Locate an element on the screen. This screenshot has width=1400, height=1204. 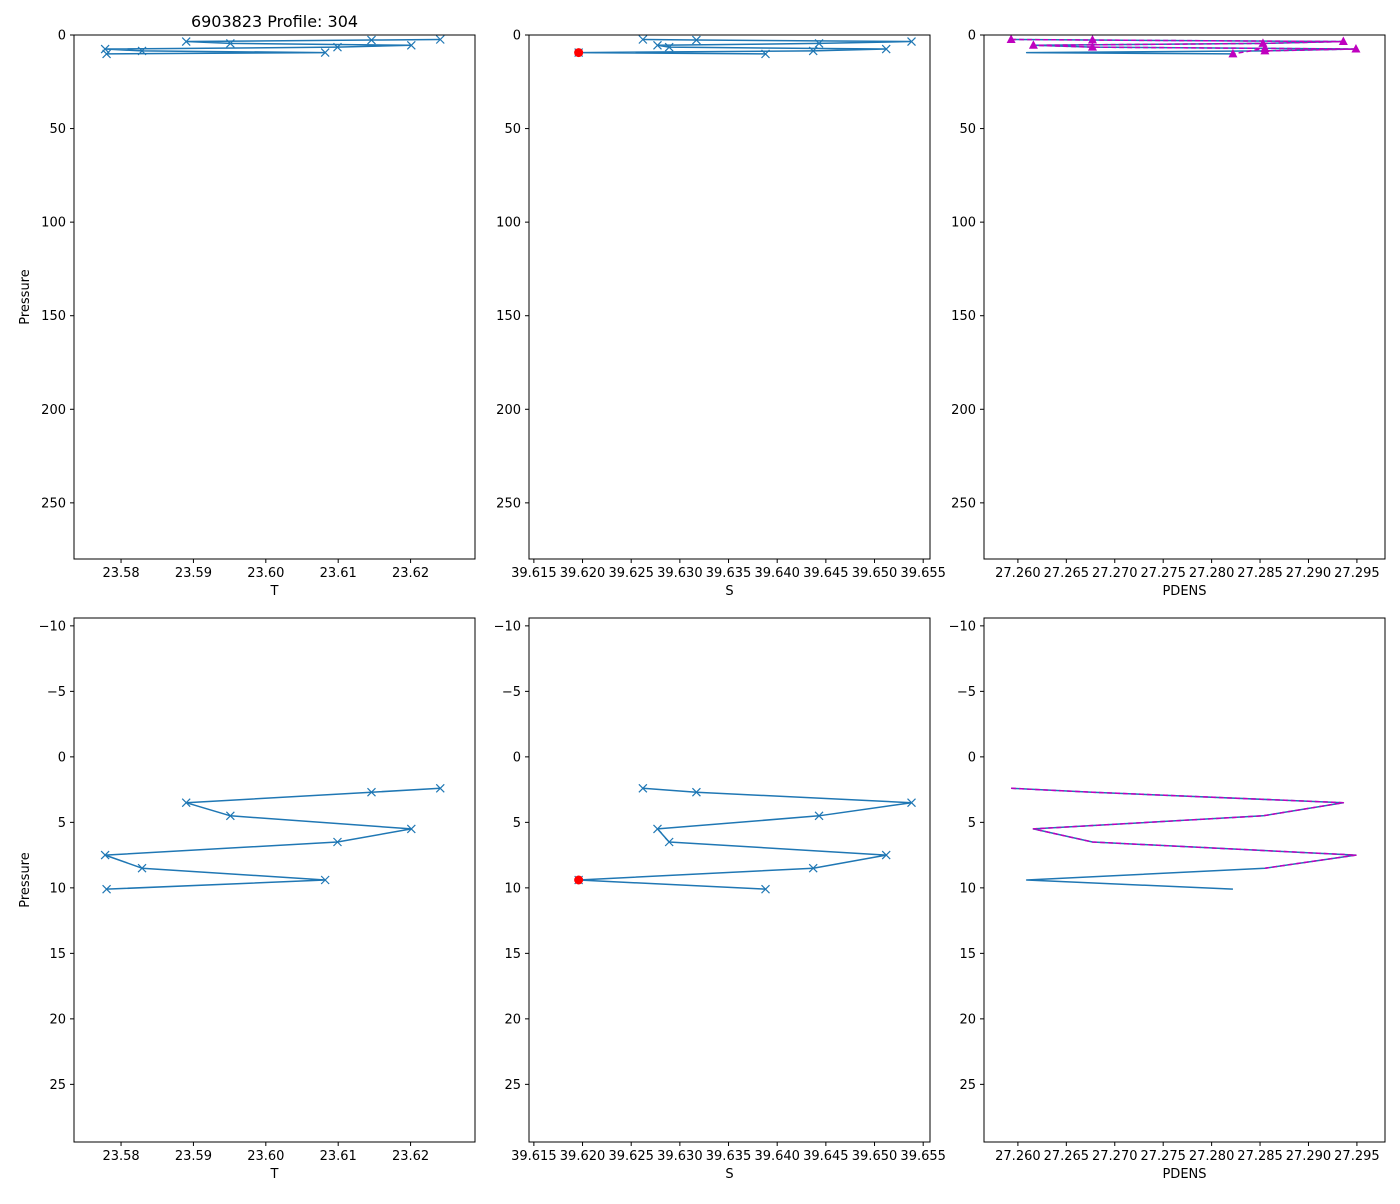
x-tick-label: 27.275 is located at coordinates (1163, 1156).